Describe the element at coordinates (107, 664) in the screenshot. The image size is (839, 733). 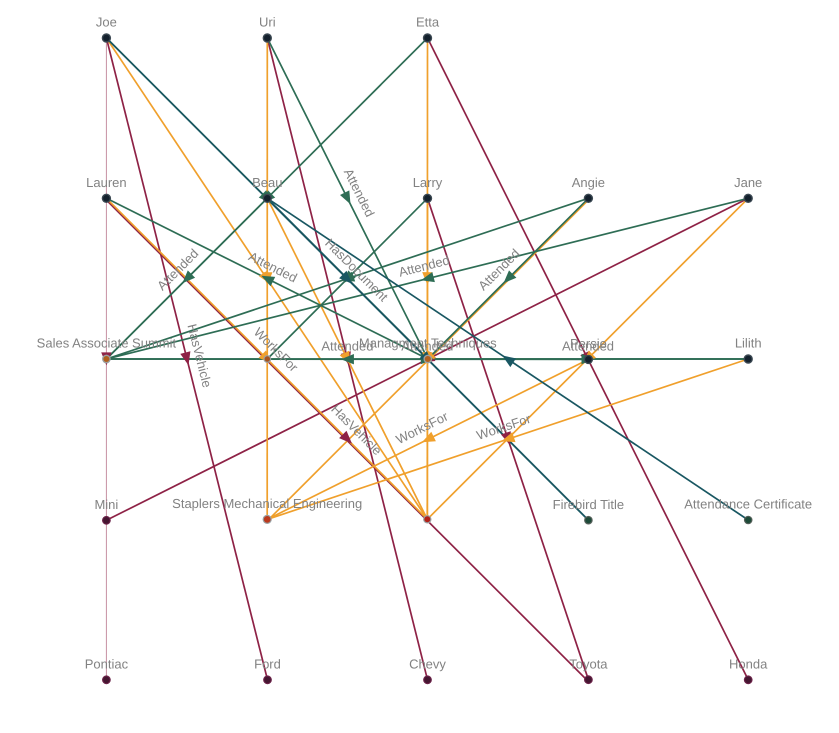
I see `svg-text: Pontiac` at that location.